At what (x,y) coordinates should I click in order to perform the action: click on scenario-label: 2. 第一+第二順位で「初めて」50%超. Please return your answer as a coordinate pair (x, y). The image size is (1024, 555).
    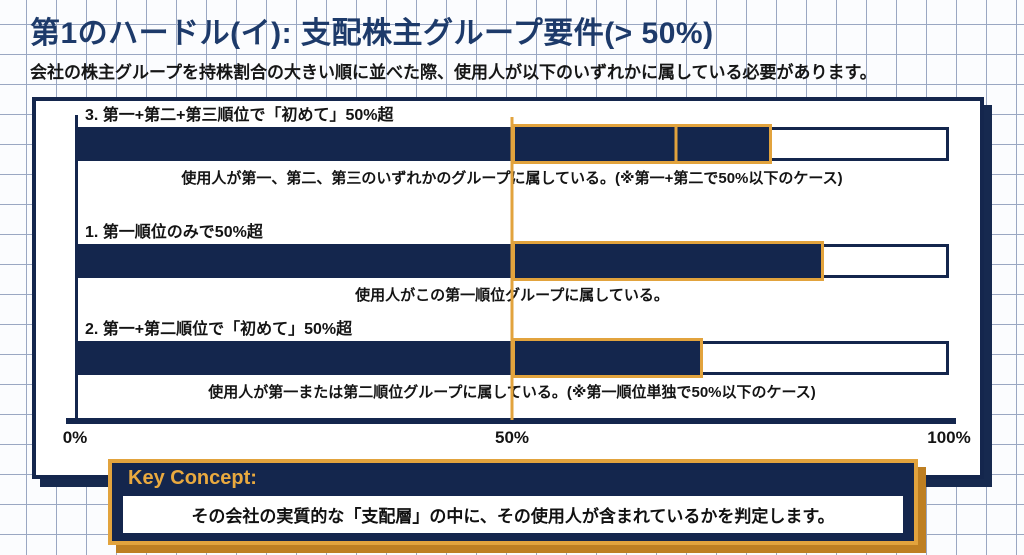
    Looking at the image, I should click on (219, 329).